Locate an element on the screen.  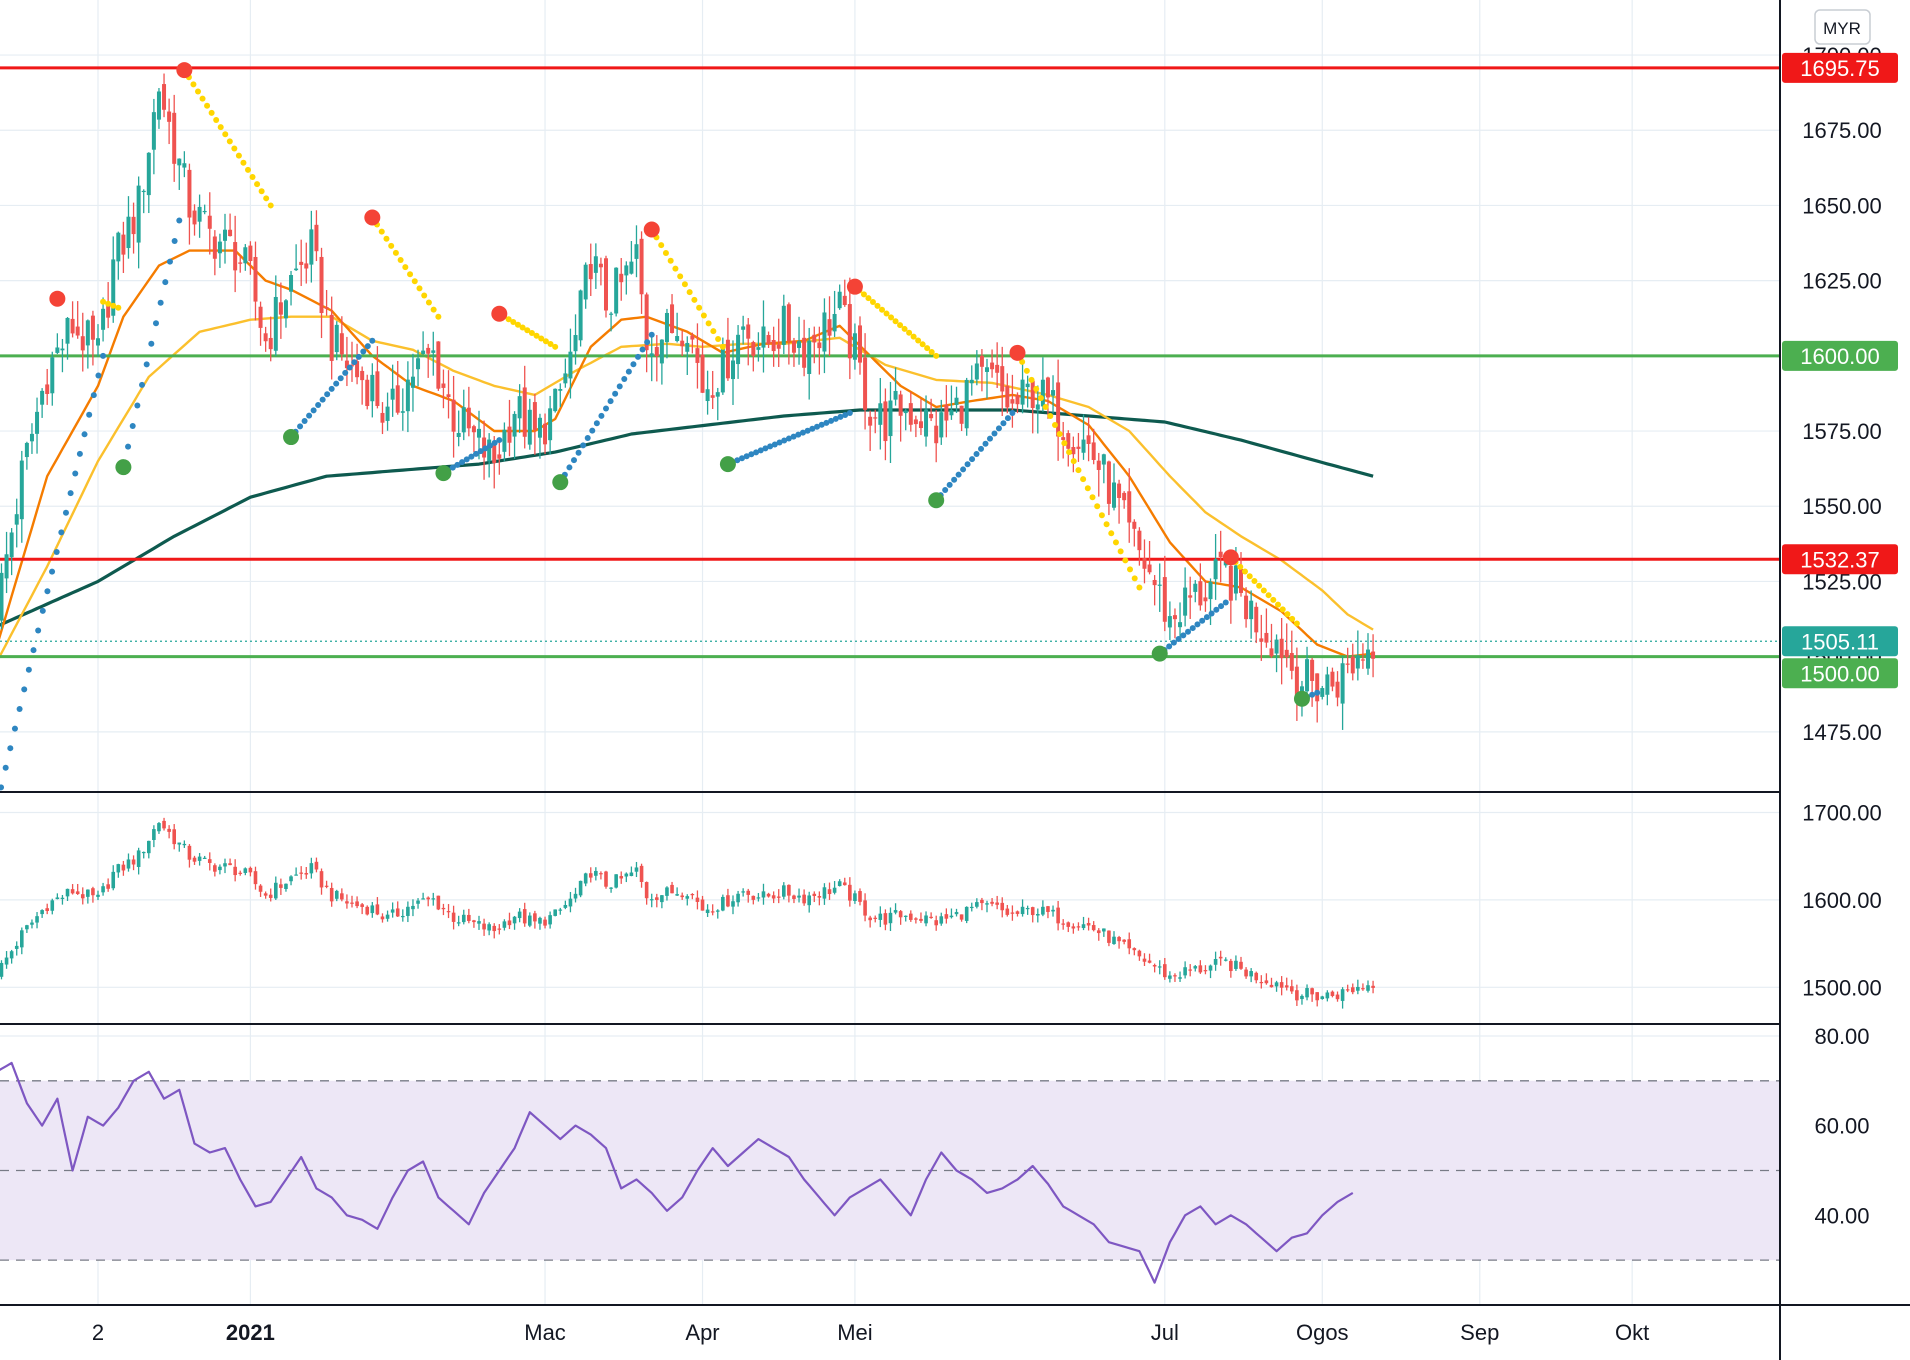
price-level-badge-label: 1505.11 is located at coordinates (1840, 641).